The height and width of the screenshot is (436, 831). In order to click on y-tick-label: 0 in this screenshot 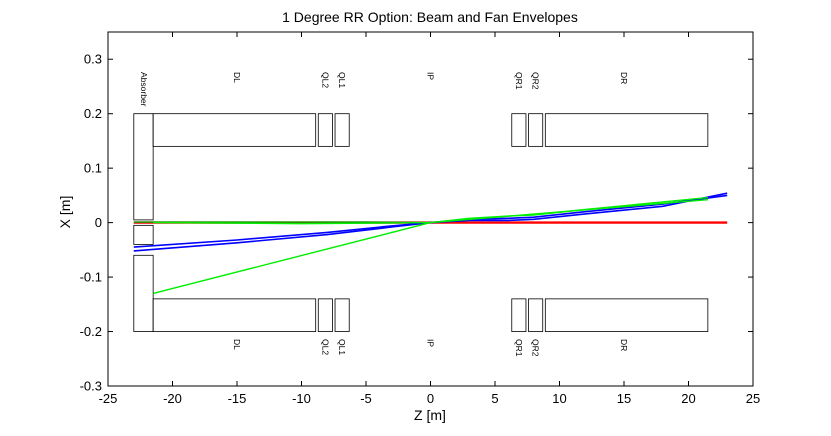, I will do `click(98, 222)`.